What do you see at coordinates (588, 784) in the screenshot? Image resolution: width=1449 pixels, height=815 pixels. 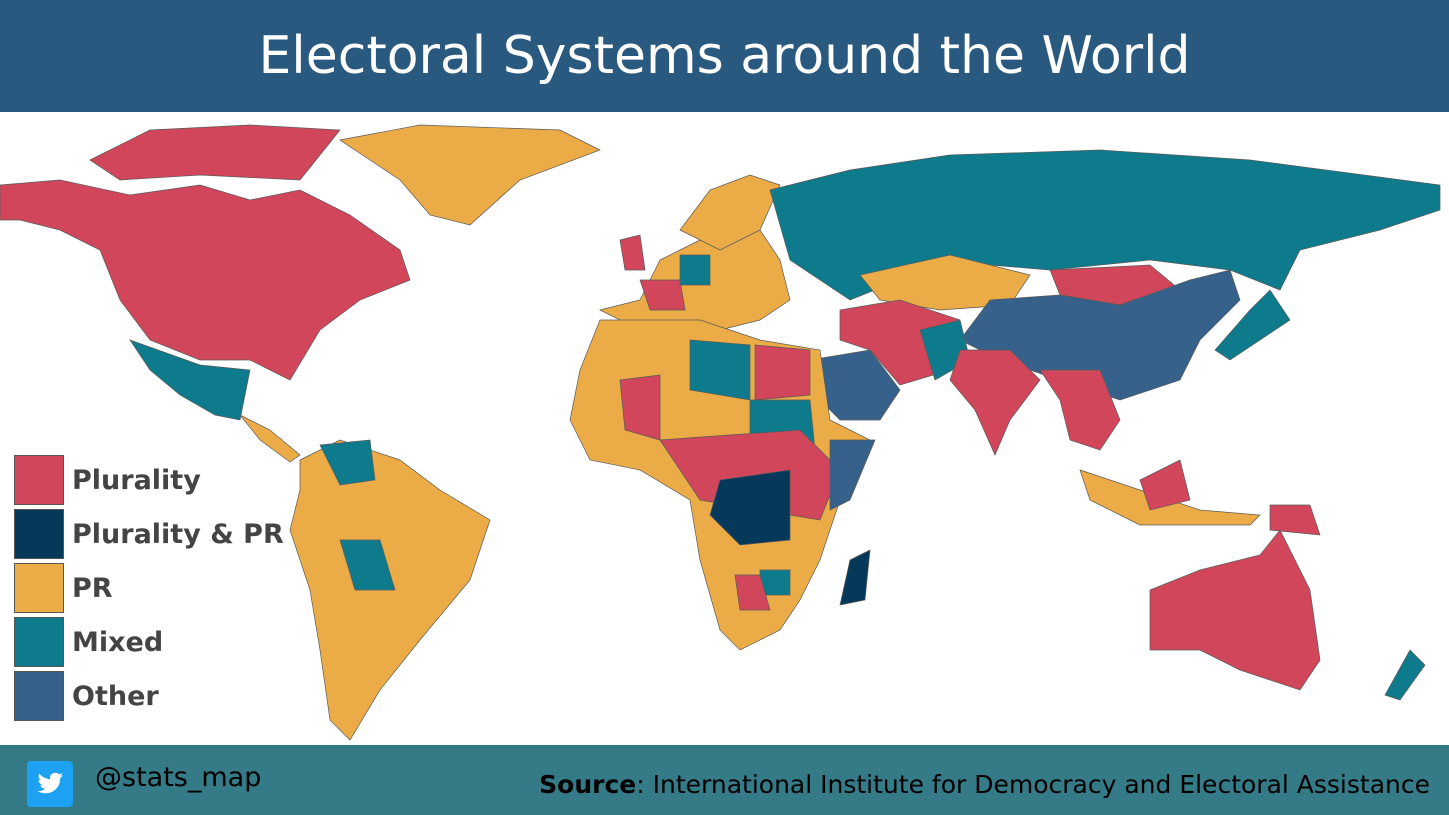 I see `source-label: Source` at bounding box center [588, 784].